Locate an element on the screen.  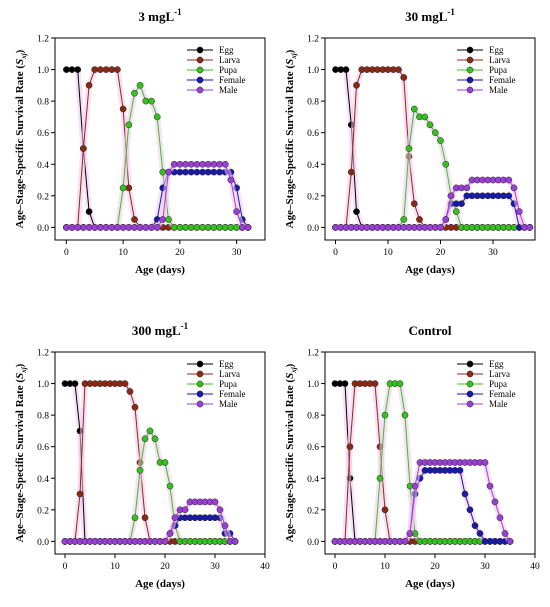
y-tick-label: 1.2 is located at coordinates (313, 354).